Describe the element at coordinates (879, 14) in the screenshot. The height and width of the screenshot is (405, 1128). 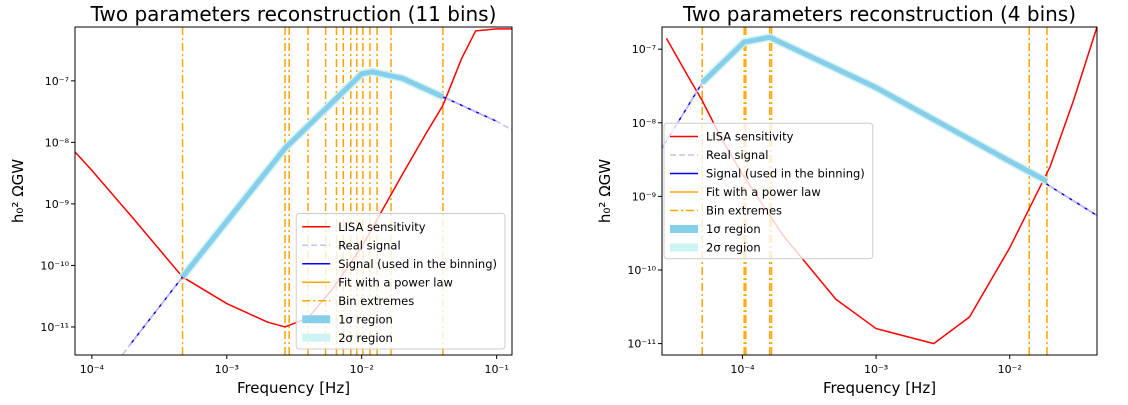
I see `chart-title: Two parameters reconstruction (4 bins)` at that location.